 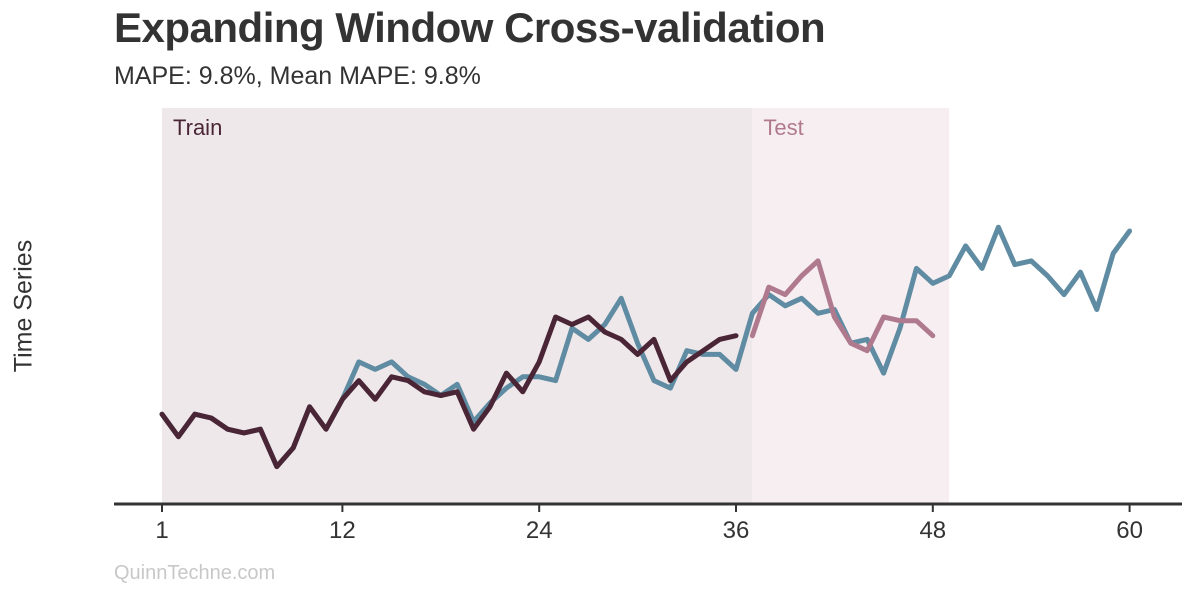 What do you see at coordinates (297, 76) in the screenshot?
I see `chart-subtitle: MAPE: 9.8%, Mean MAPE: 9.8%` at bounding box center [297, 76].